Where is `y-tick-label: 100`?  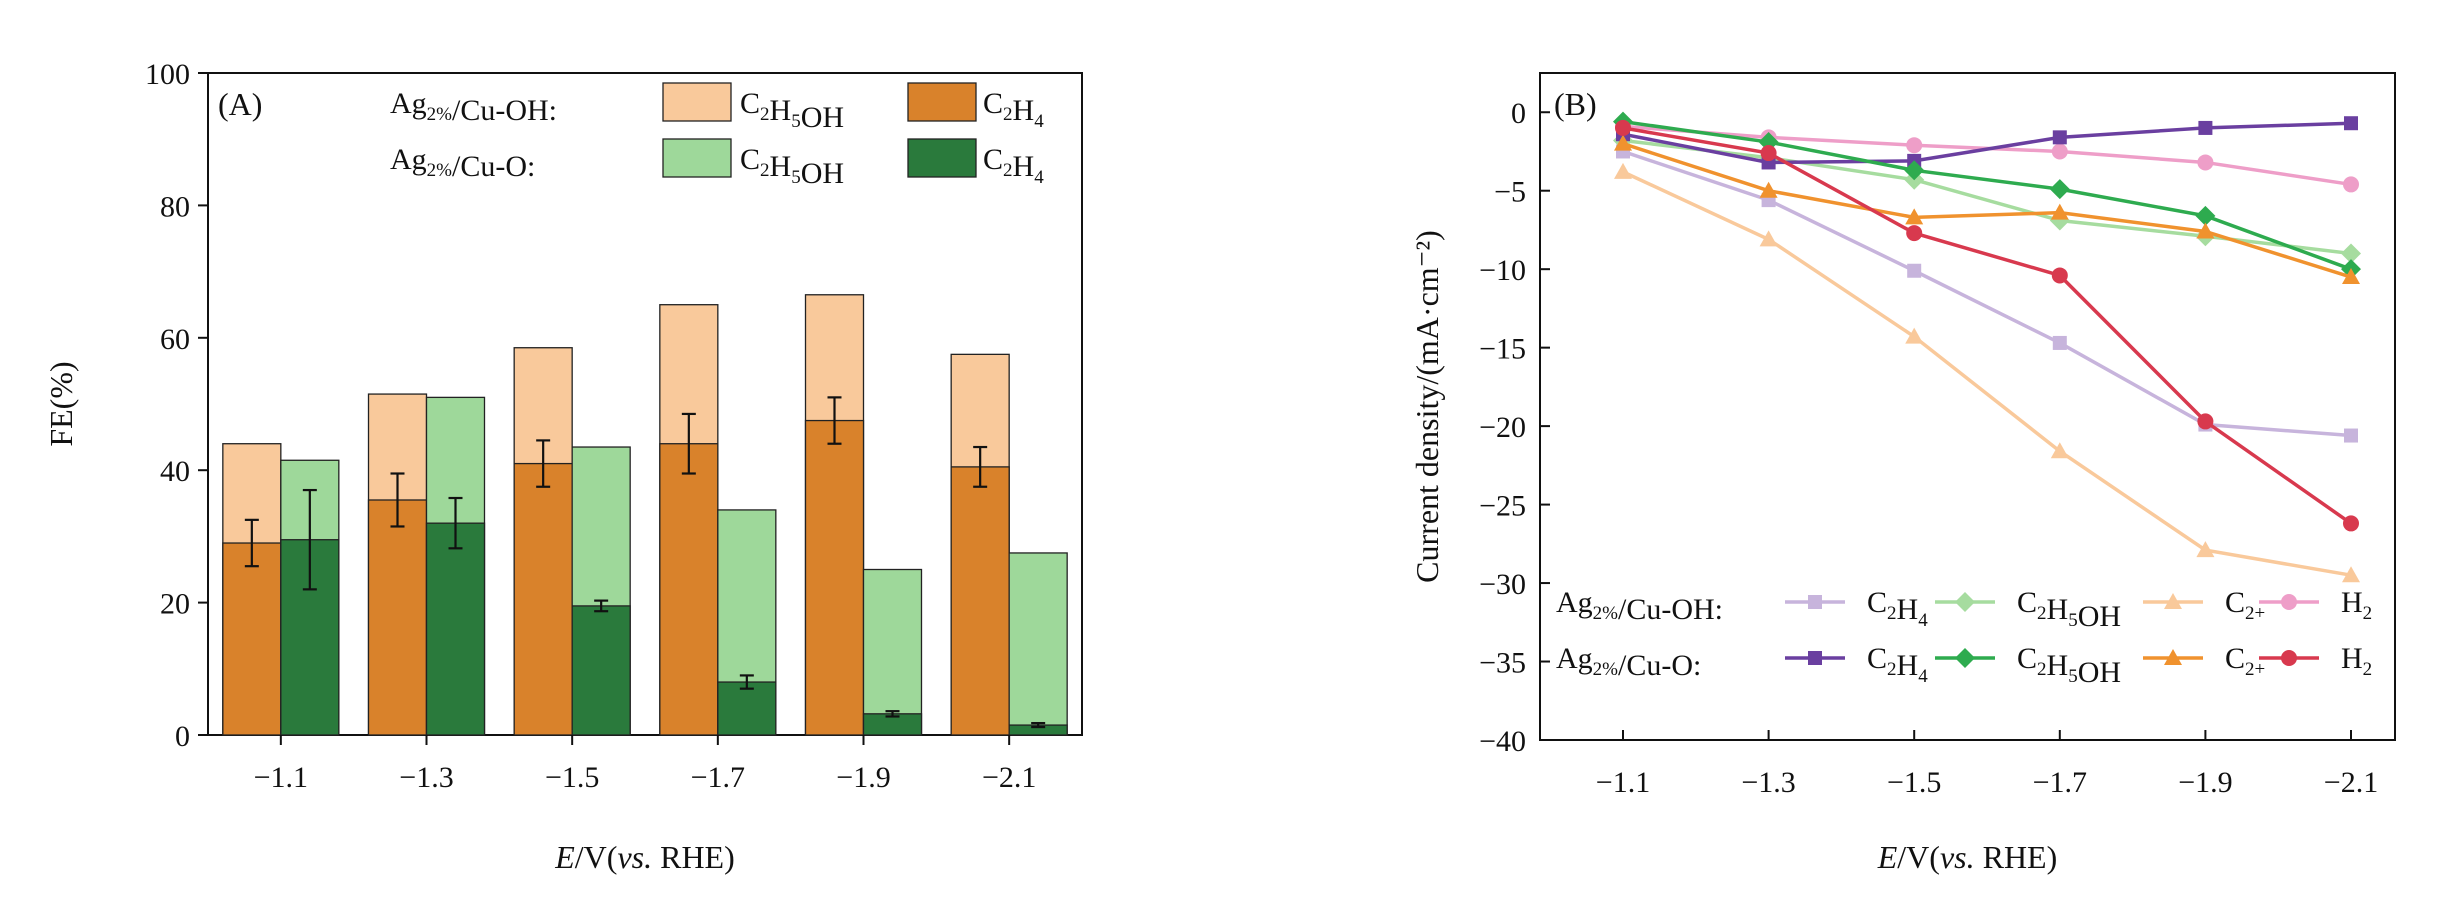 y-tick-label: 100 is located at coordinates (167, 74).